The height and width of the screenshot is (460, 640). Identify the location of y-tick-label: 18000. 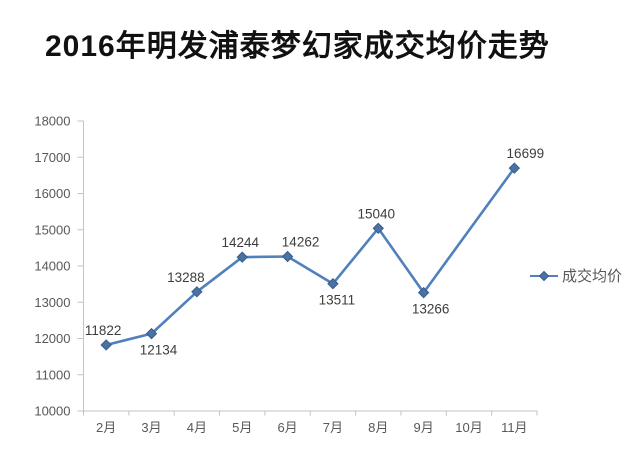
(52, 121).